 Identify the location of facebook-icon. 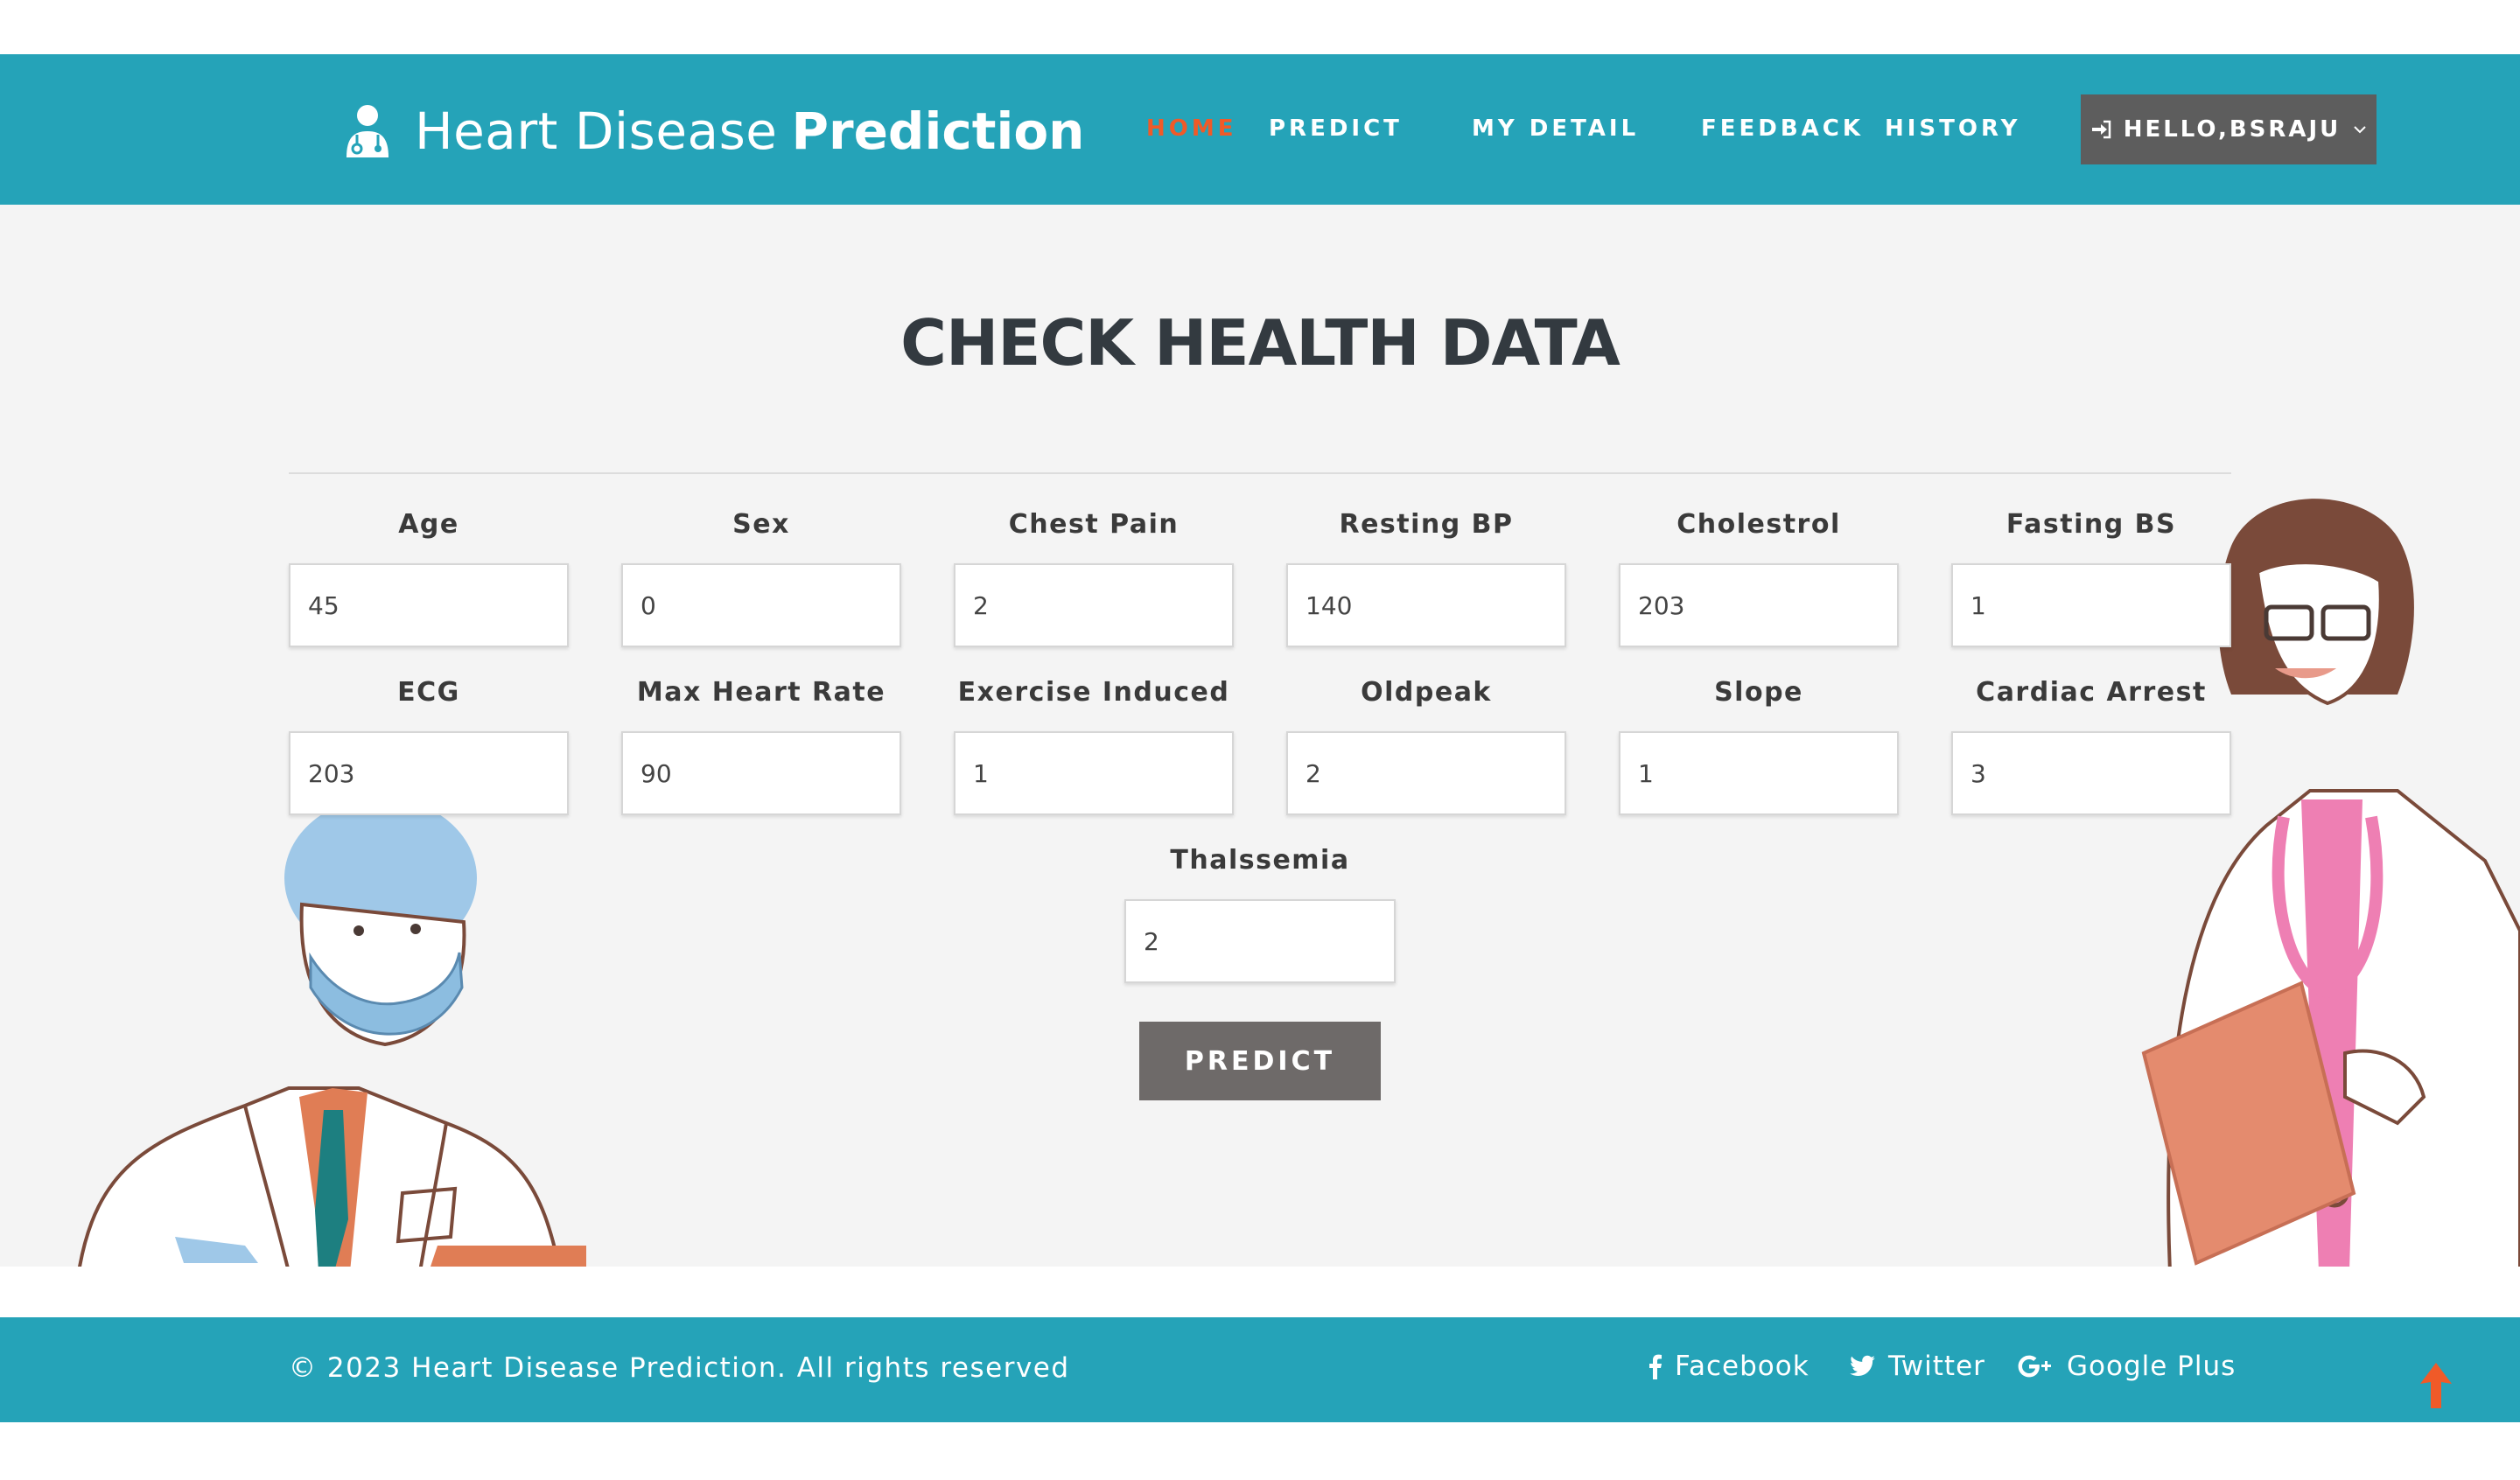
(1655, 1367).